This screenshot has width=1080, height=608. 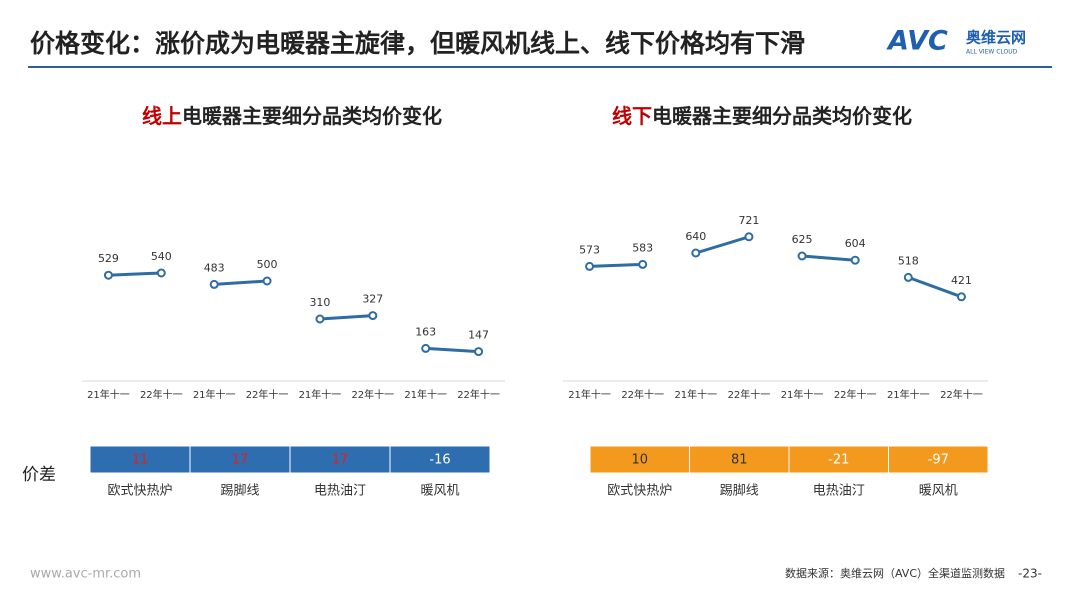 What do you see at coordinates (695, 236) in the screenshot?
I see `data-label: 640` at bounding box center [695, 236].